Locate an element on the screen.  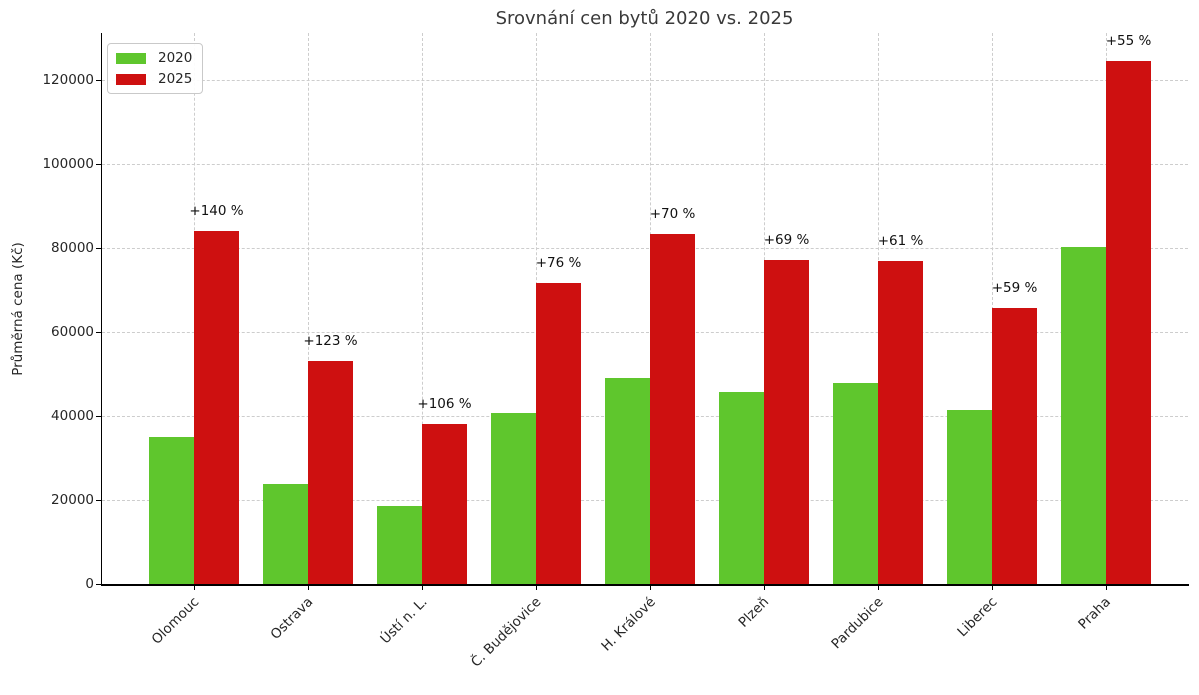
bar-2020-pardubice is located at coordinates (855, 483).